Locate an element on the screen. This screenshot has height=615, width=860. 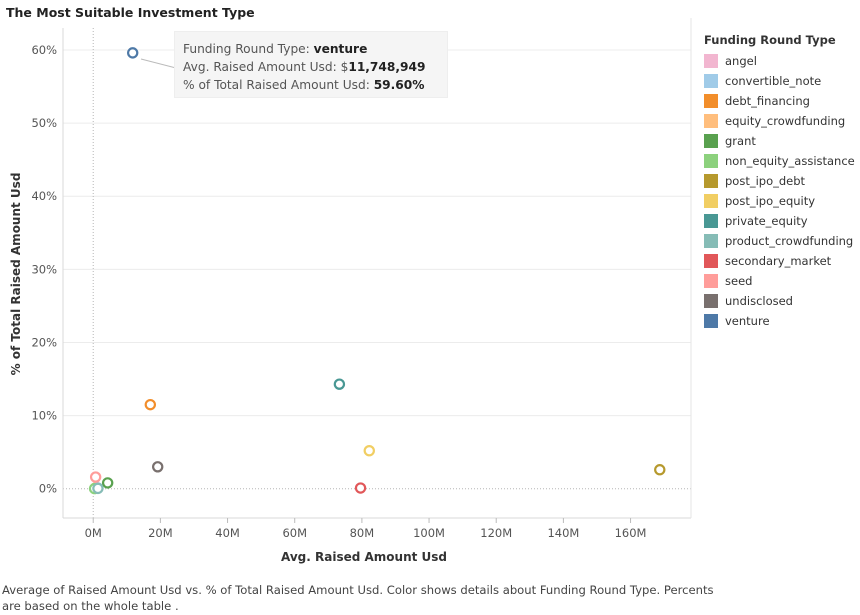
legend-label: venture is located at coordinates (747, 321).